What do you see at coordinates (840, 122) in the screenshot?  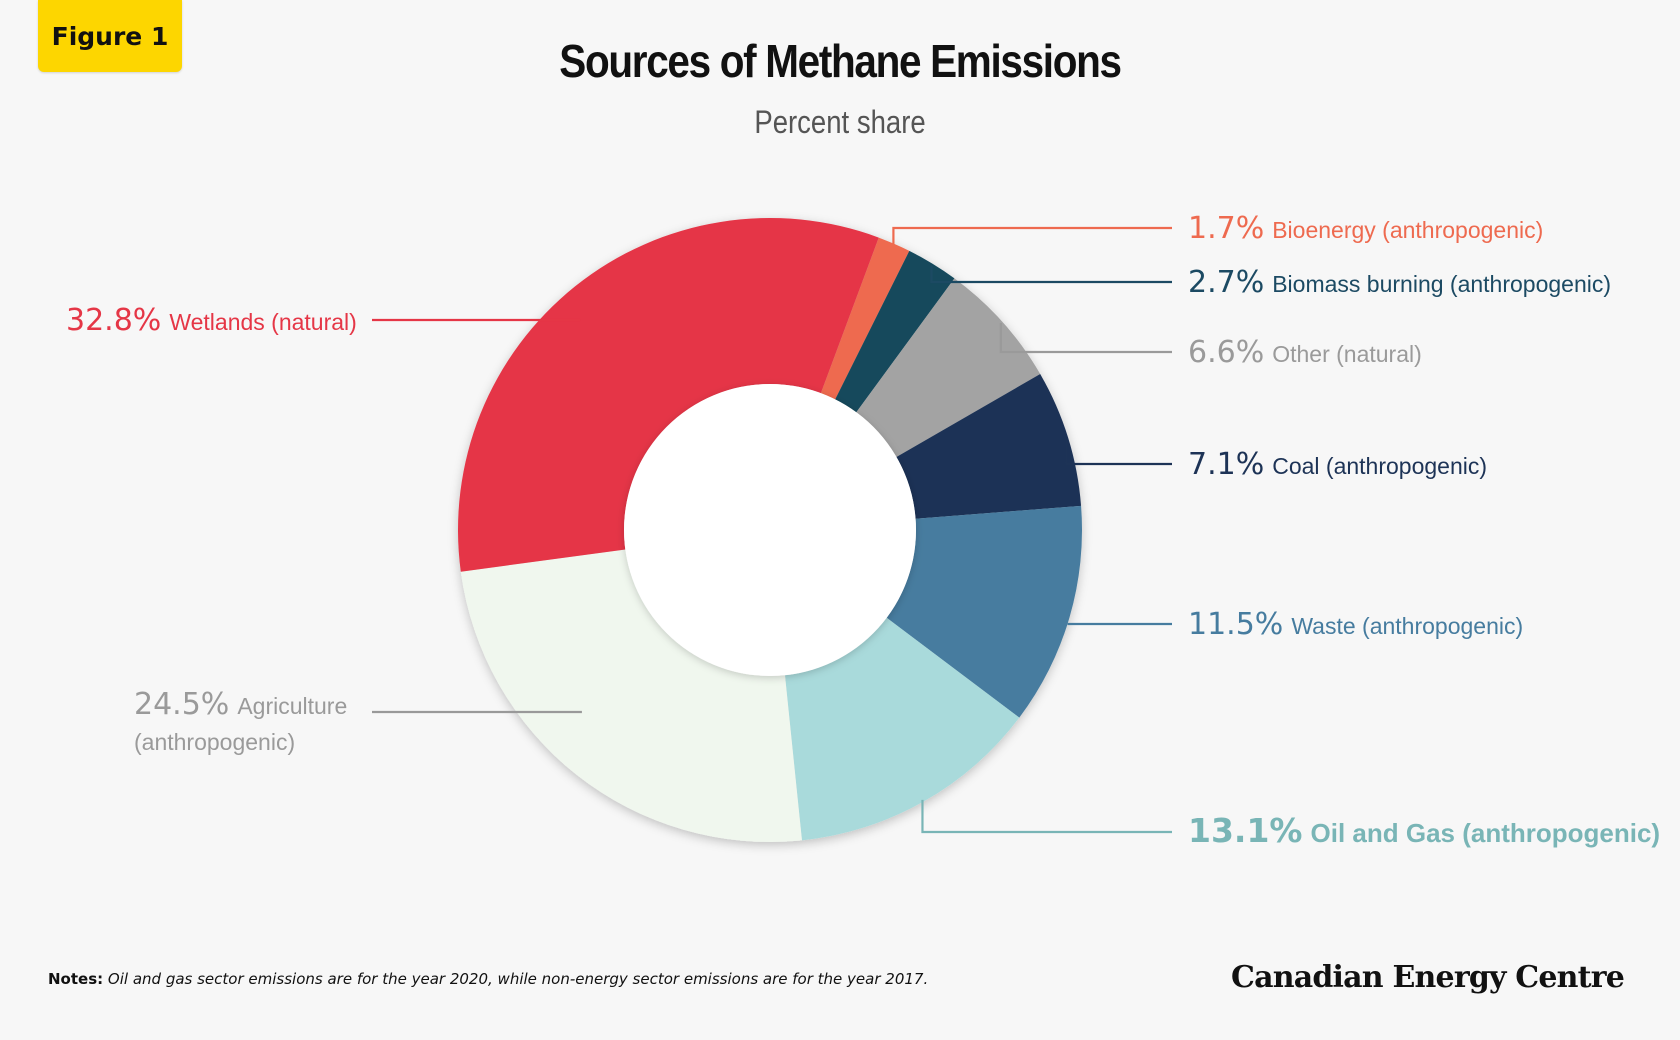 I see `chart-subtitle: Percent share` at bounding box center [840, 122].